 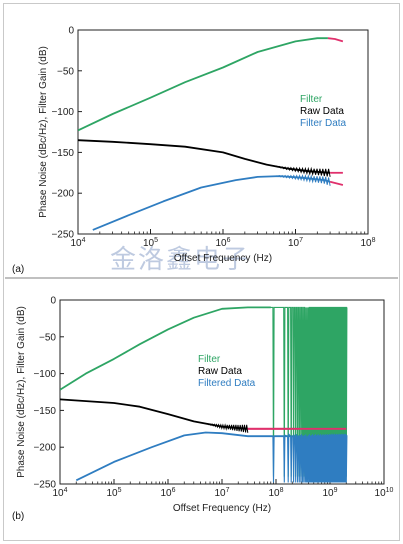 I want to click on x-tick-label: 10⁵, so click(x=113, y=493).